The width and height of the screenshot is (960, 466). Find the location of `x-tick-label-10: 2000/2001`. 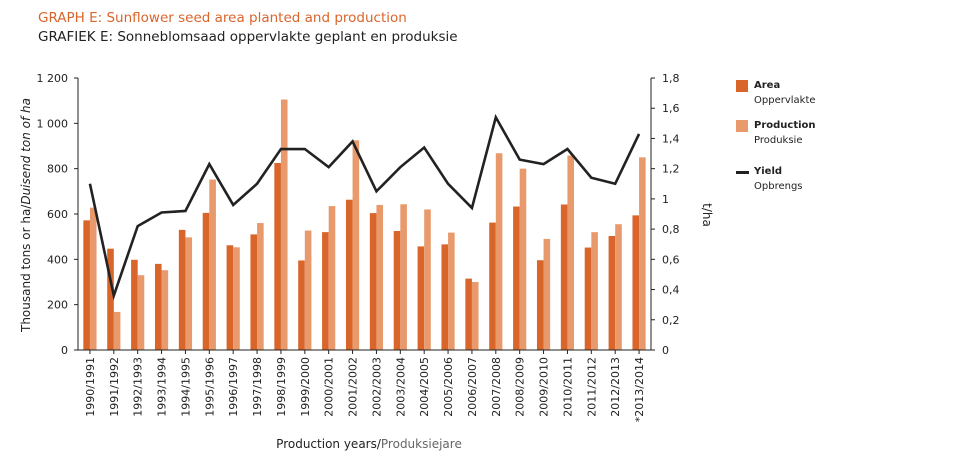

x-tick-label-10: 2000/2001 is located at coordinates (329, 387).